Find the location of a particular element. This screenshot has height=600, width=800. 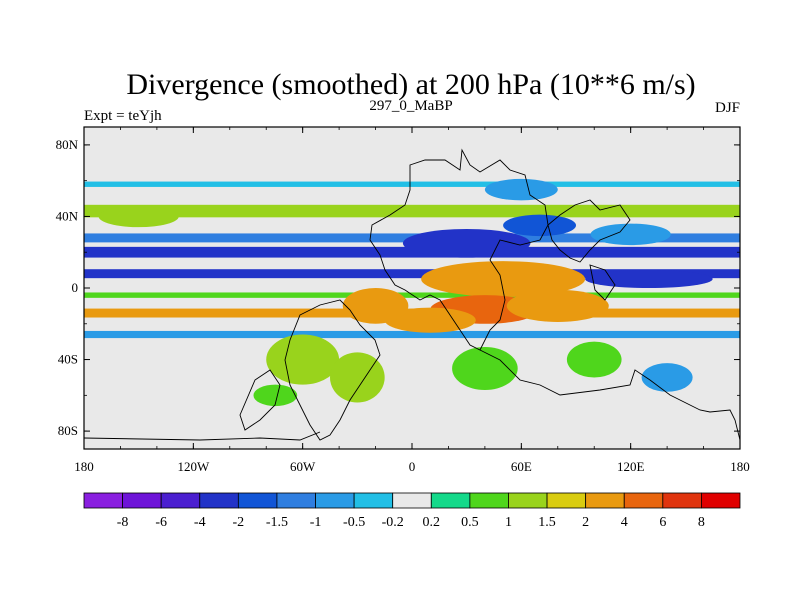

y-tick-label: 40S is located at coordinates (68, 359).